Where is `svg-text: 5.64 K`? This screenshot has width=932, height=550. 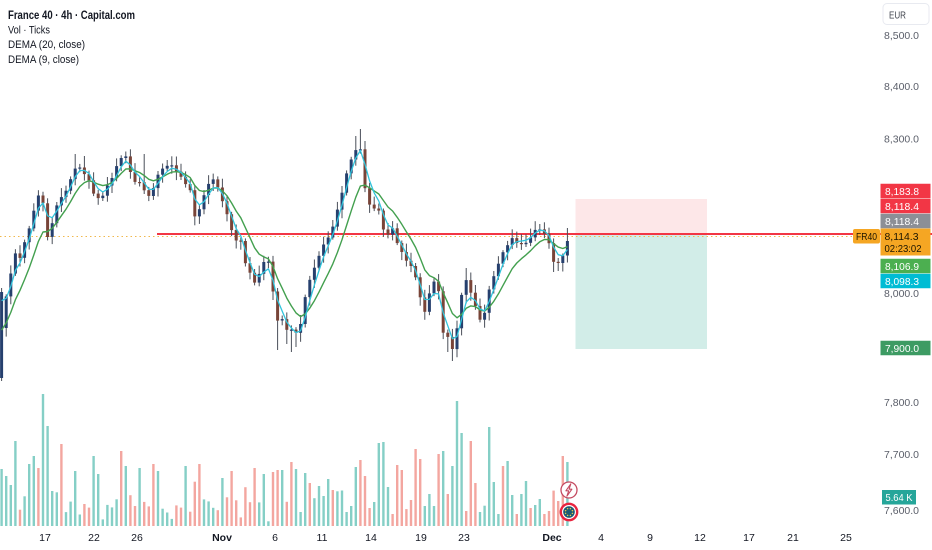 svg-text: 5.64 K is located at coordinates (899, 498).